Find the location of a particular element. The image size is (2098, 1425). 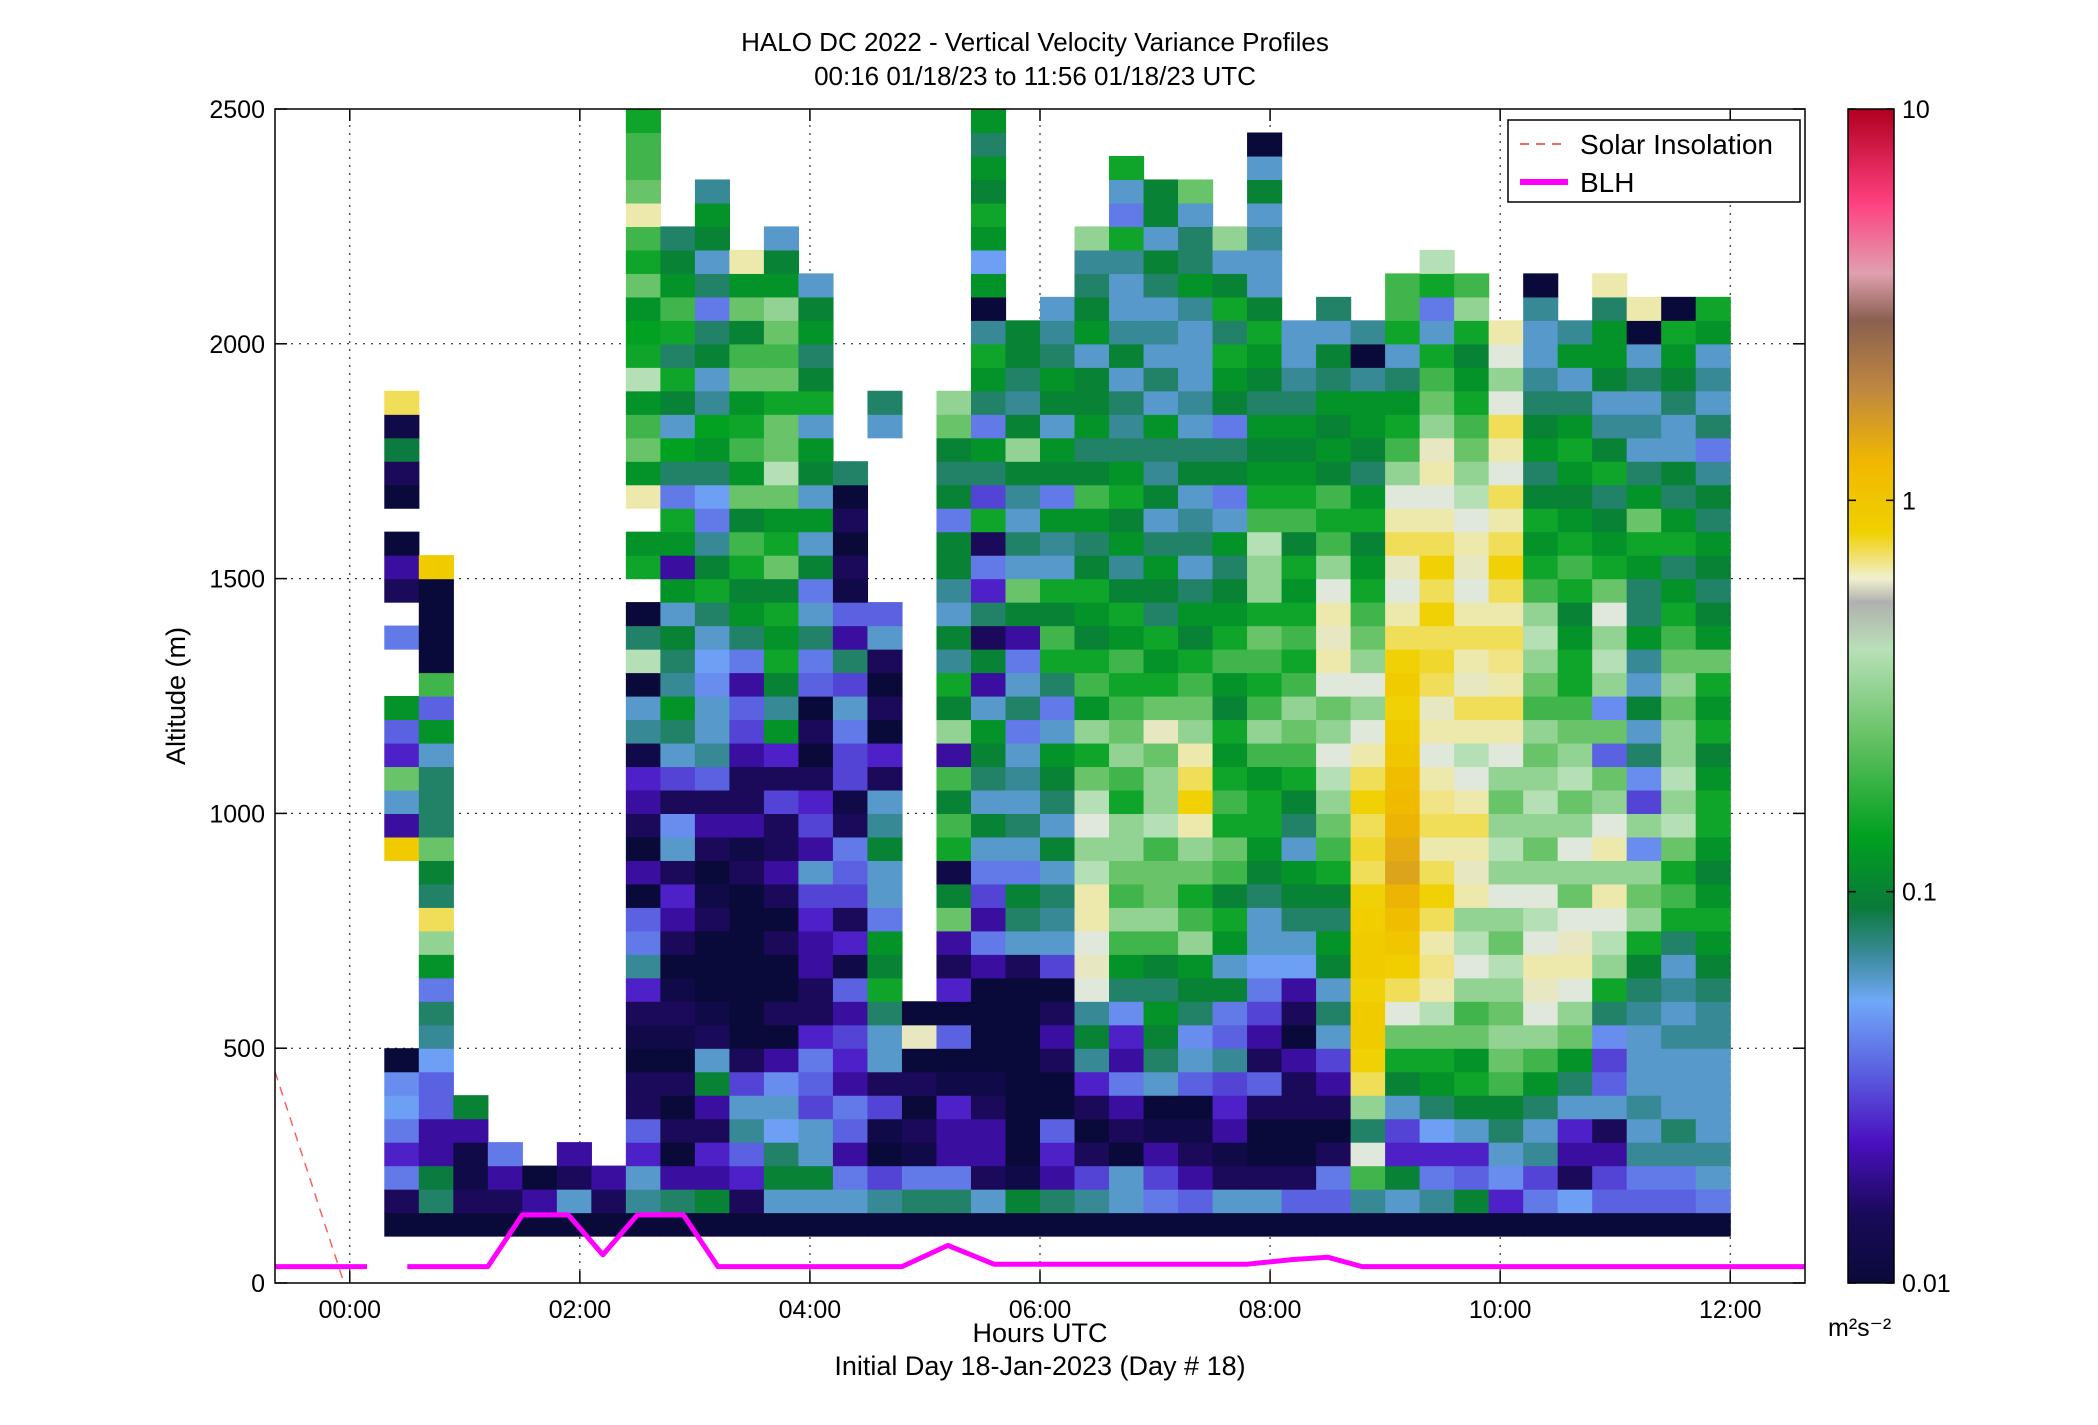

y-tick-label: 500 is located at coordinates (244, 1049).